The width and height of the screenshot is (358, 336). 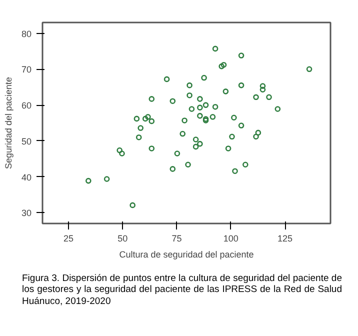 What do you see at coordinates (26, 141) in the screenshot?
I see `y-tick-label: 50` at bounding box center [26, 141].